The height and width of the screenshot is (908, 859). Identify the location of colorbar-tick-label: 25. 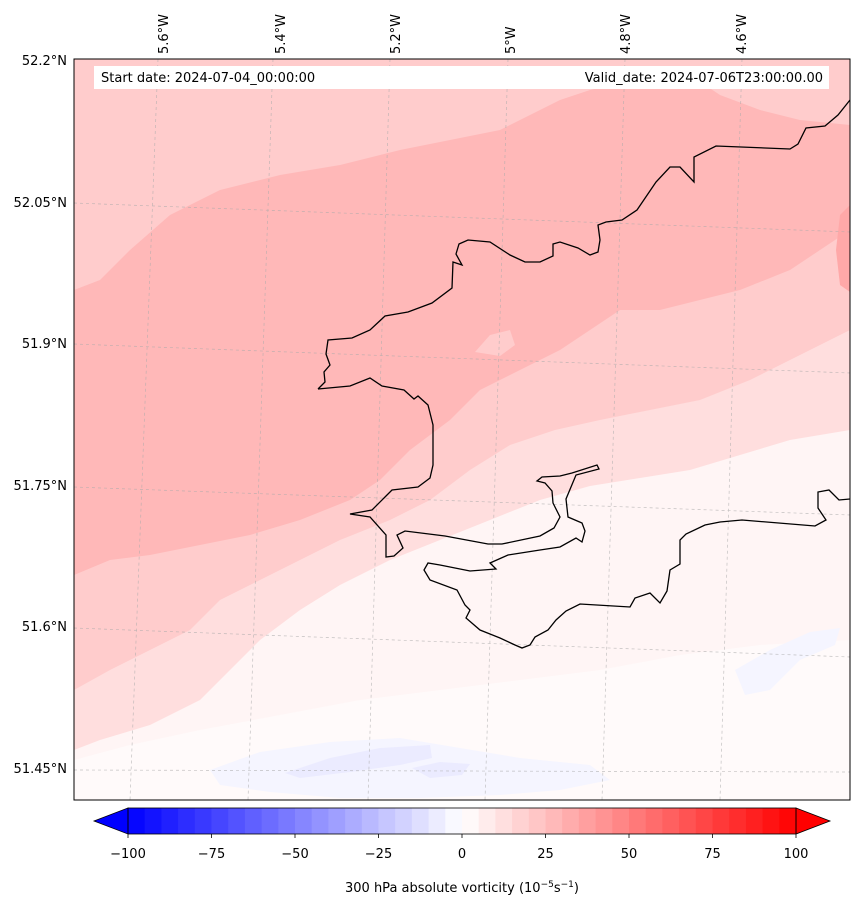
(545, 854).